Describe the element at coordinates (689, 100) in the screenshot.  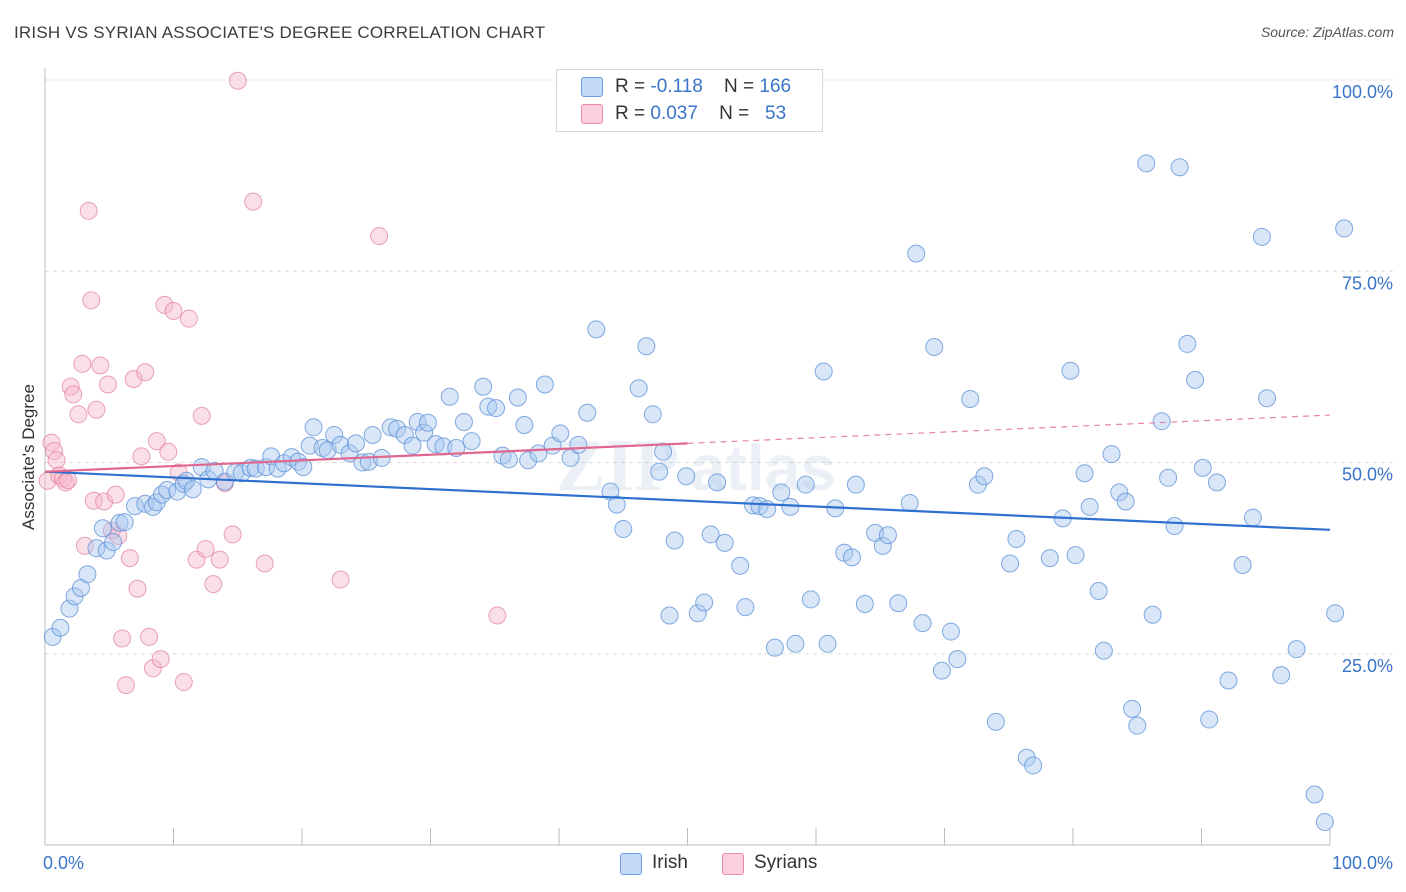
I see `correlation-legend: R = -0.118 N = 166 R = 0.037 N = 53` at that location.